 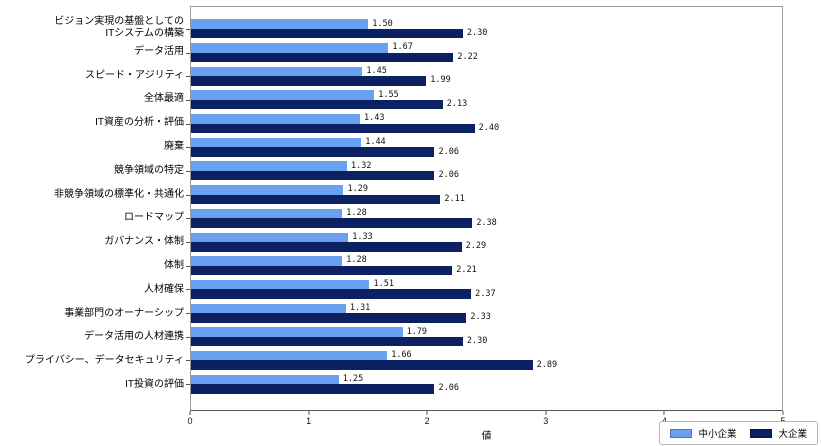 I want to click on bar-row: 1.45 1.99, so click(x=484, y=76).